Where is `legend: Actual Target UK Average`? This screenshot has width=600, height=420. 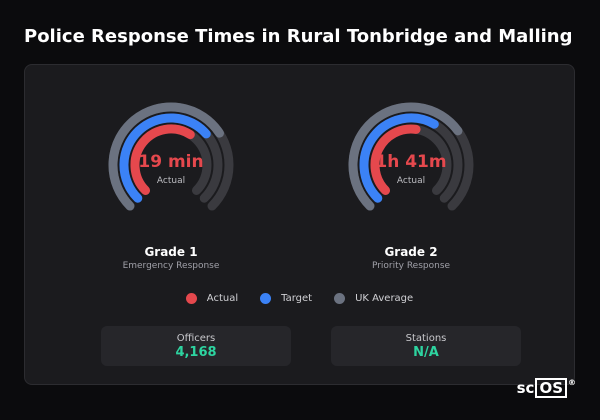
legend: Actual Target UK Average is located at coordinates (299, 298).